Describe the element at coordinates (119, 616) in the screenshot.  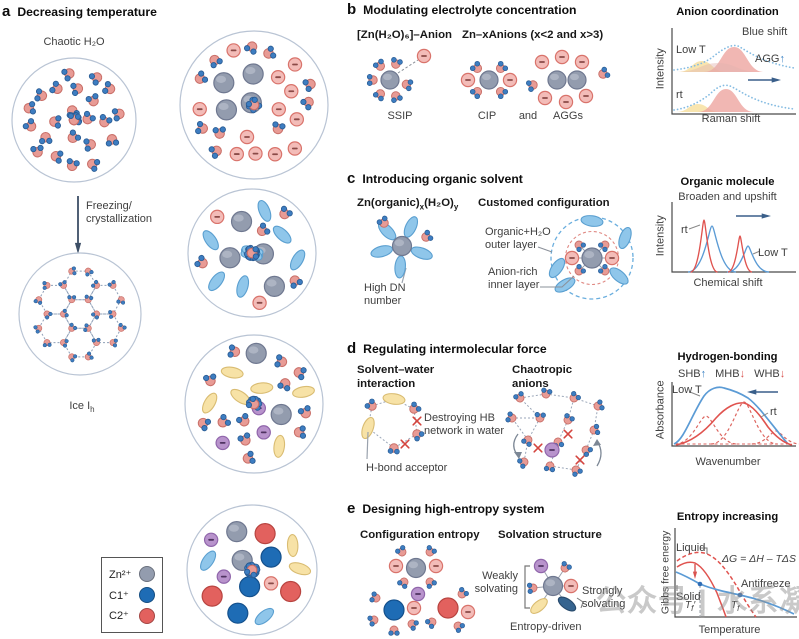
I see `legend-c2-label: C2⁺` at that location.